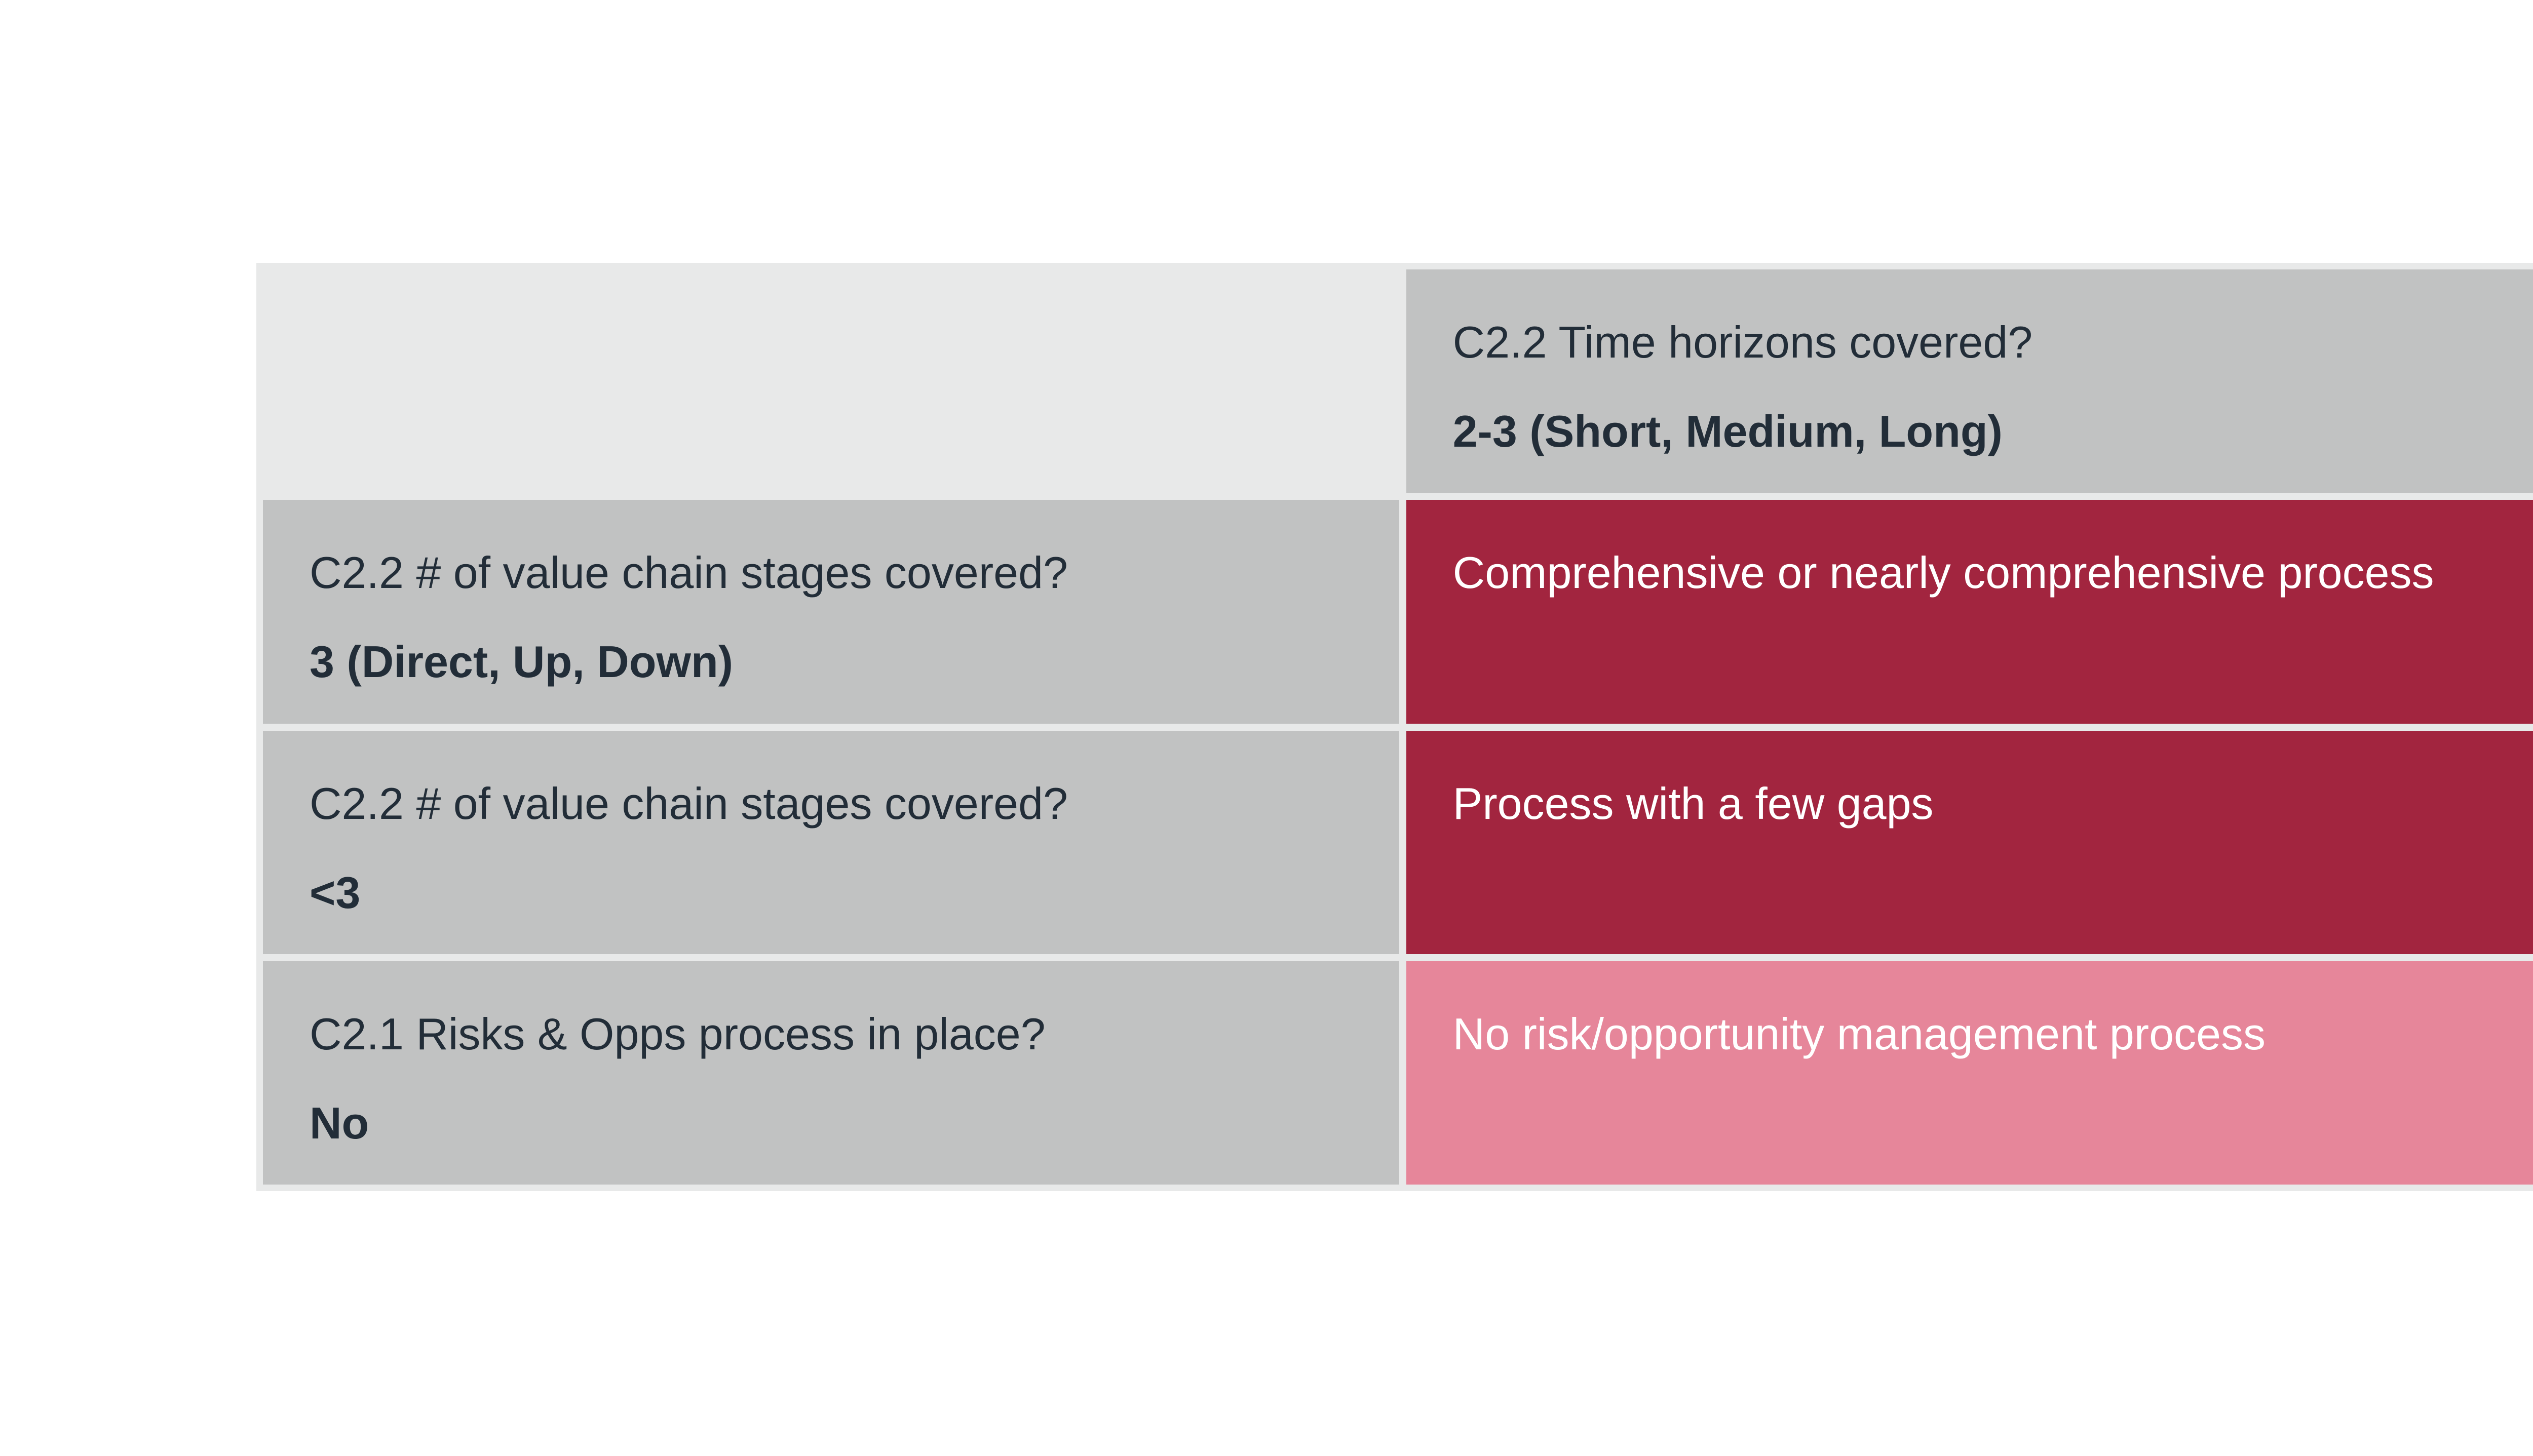 The height and width of the screenshot is (1456, 2533). Describe the element at coordinates (1970, 842) in the screenshot. I see `result-cell-few-gaps-dark: Process with a few gaps` at that location.